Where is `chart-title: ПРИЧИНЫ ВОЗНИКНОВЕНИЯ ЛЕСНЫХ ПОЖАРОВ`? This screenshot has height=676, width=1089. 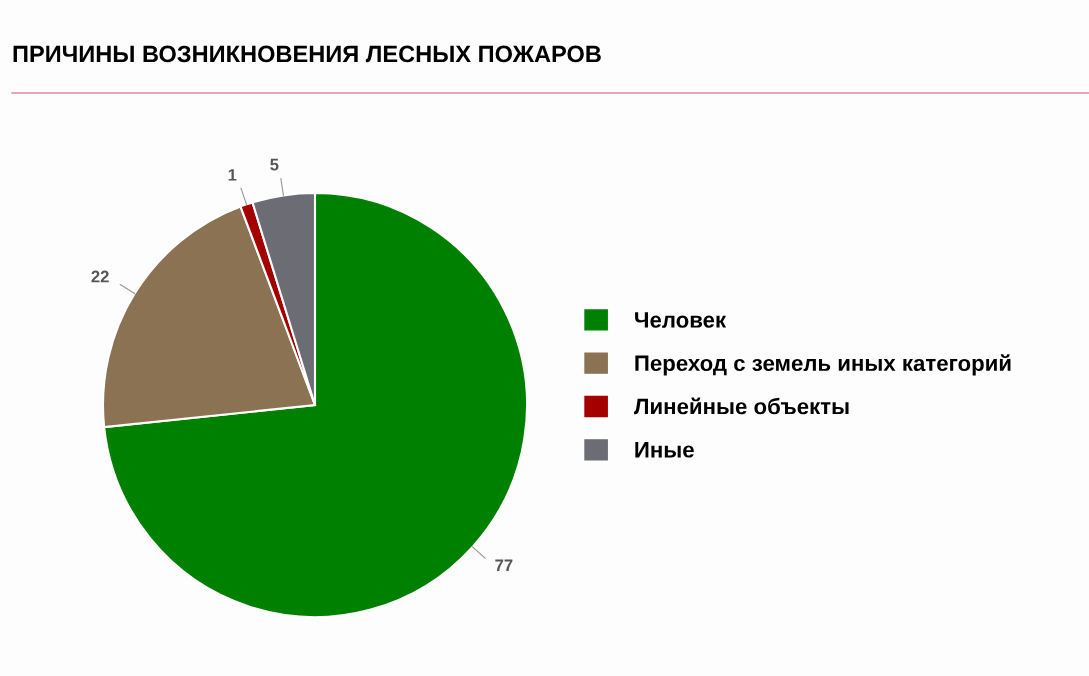
chart-title: ПРИЧИНЫ ВОЗНИКНОВЕНИЯ ЛЕСНЫХ ПОЖАРОВ is located at coordinates (307, 54).